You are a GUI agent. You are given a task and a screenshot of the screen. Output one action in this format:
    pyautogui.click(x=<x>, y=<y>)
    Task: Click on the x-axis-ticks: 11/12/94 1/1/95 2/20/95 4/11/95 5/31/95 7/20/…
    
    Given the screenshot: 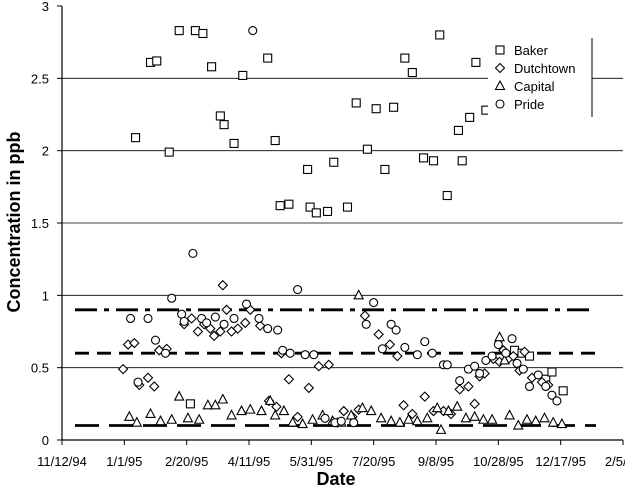 What is the action you would take?
    pyautogui.click(x=331, y=454)
    